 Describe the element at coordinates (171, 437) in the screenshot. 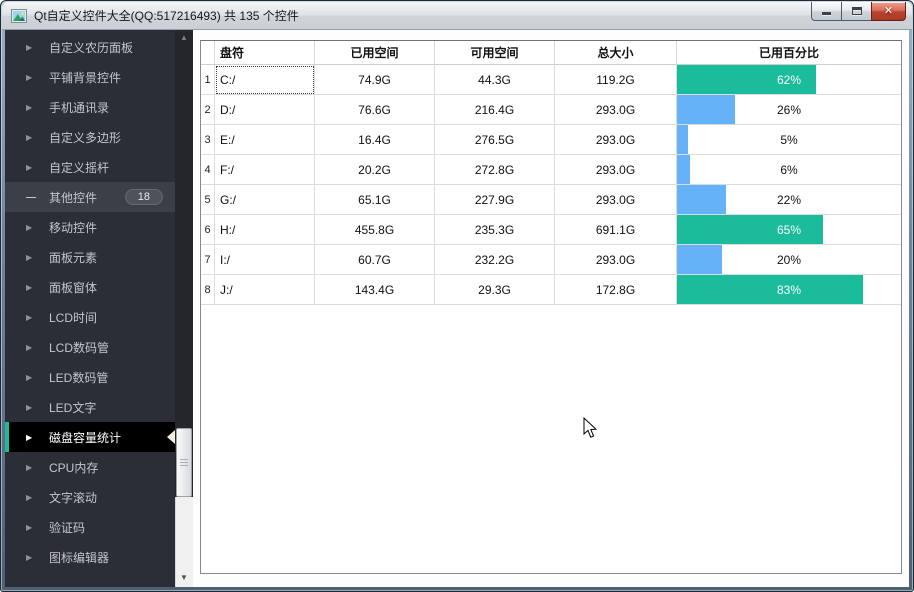

I see `selected-marker-icon` at that location.